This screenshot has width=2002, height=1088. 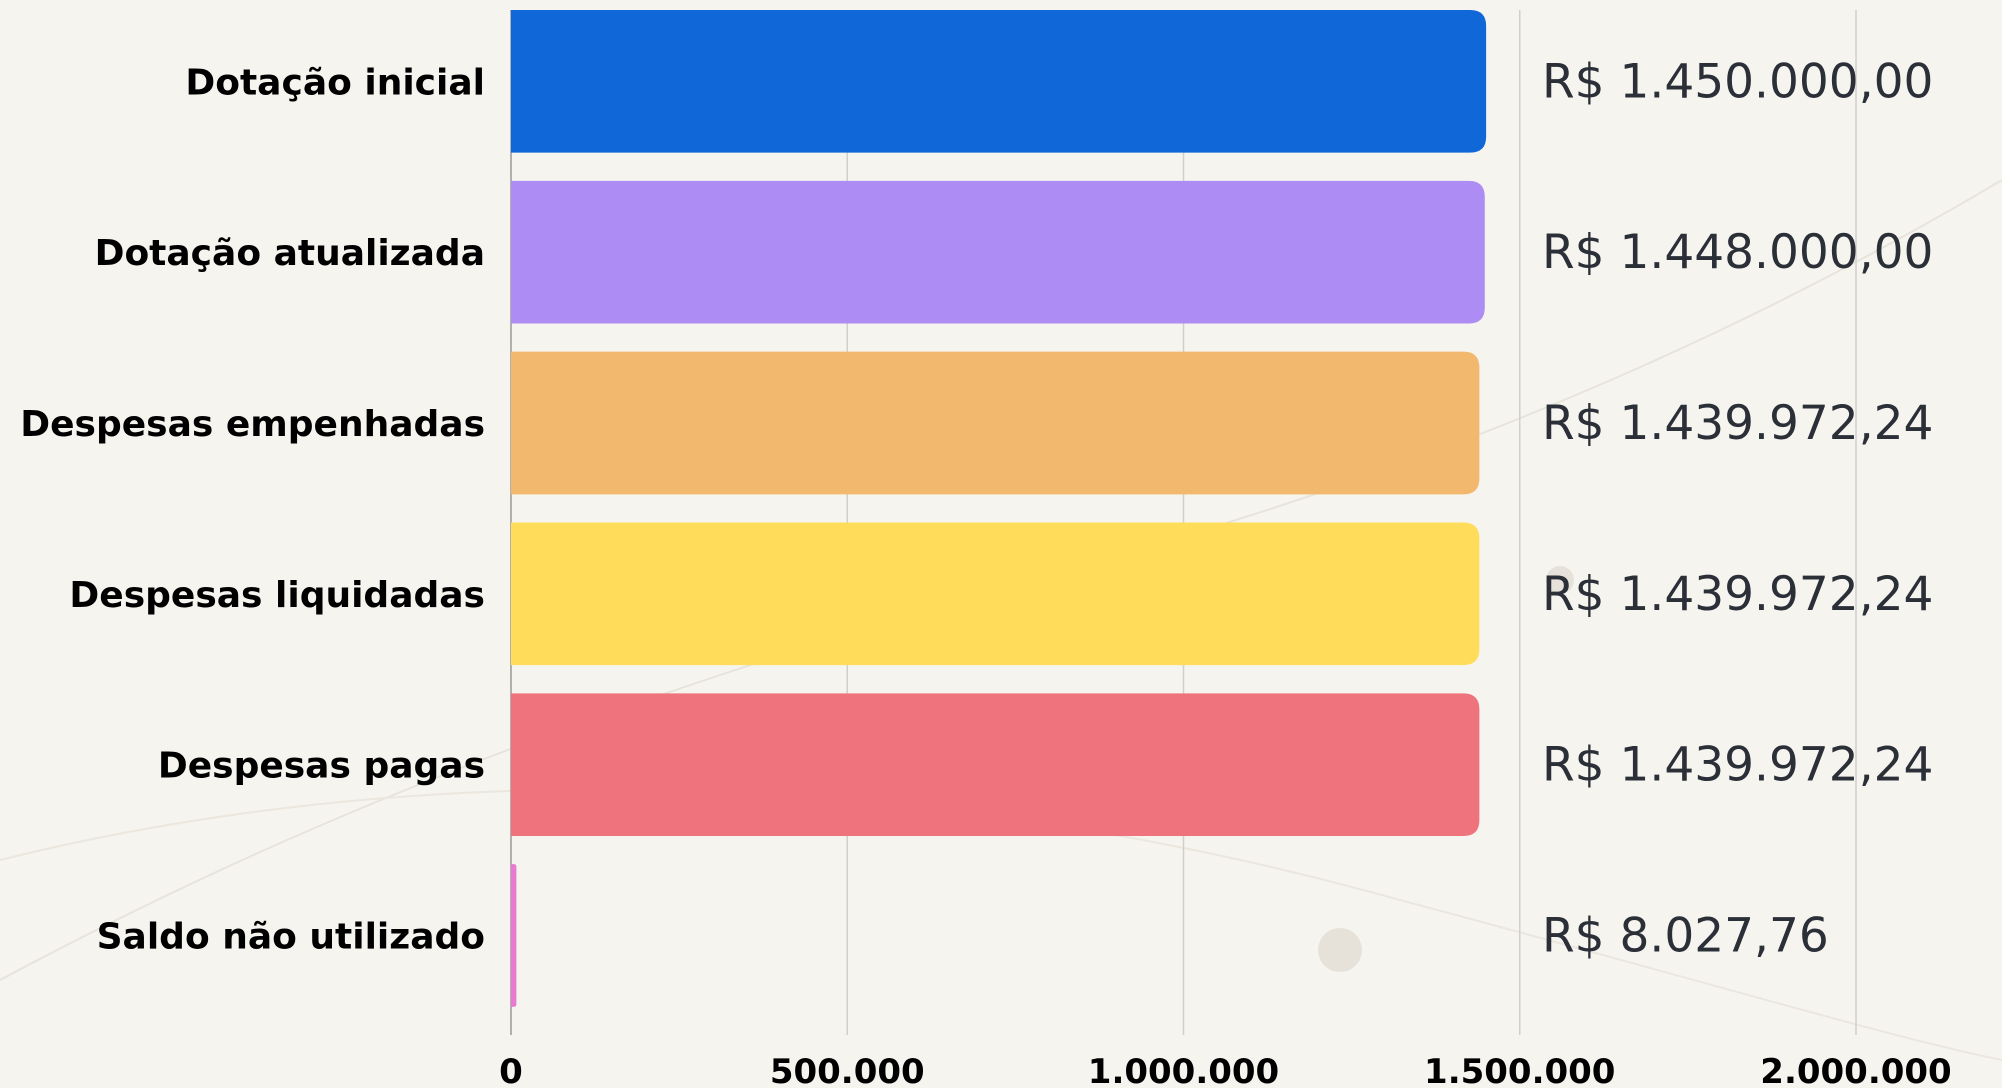 I want to click on category-label: Despesas pagas, so click(x=321, y=766).